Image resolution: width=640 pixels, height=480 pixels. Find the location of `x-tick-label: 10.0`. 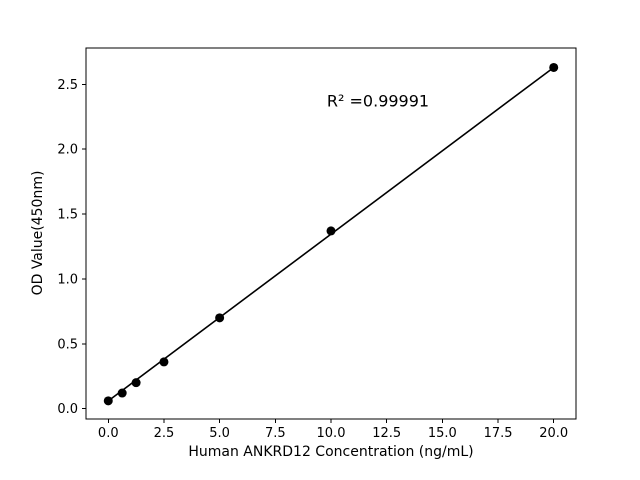

x-tick-label: 10.0 is located at coordinates (331, 433).